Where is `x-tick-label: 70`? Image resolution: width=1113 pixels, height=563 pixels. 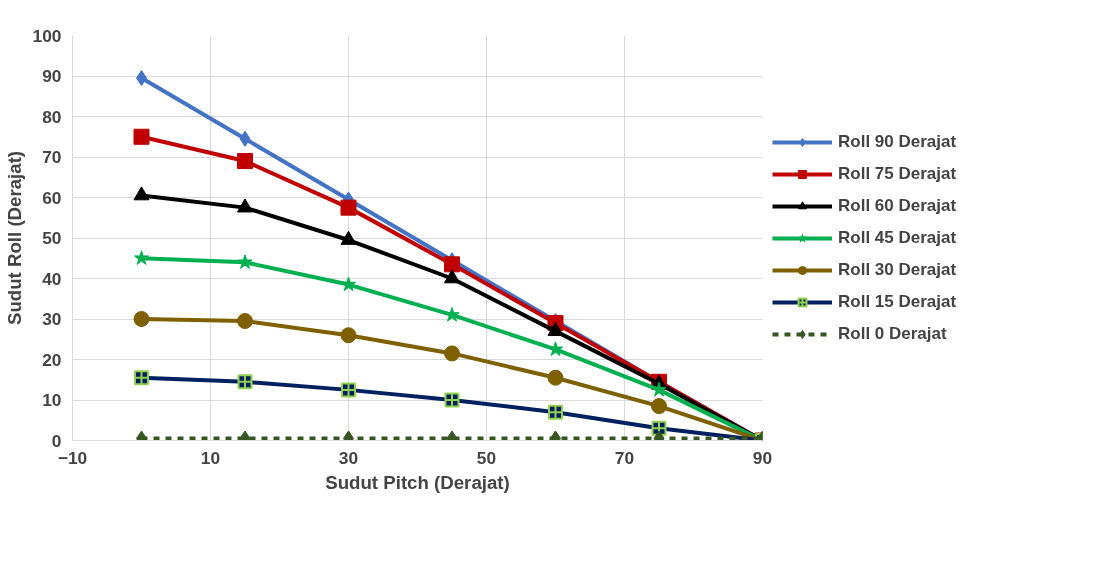
x-tick-label: 70 is located at coordinates (624, 457).